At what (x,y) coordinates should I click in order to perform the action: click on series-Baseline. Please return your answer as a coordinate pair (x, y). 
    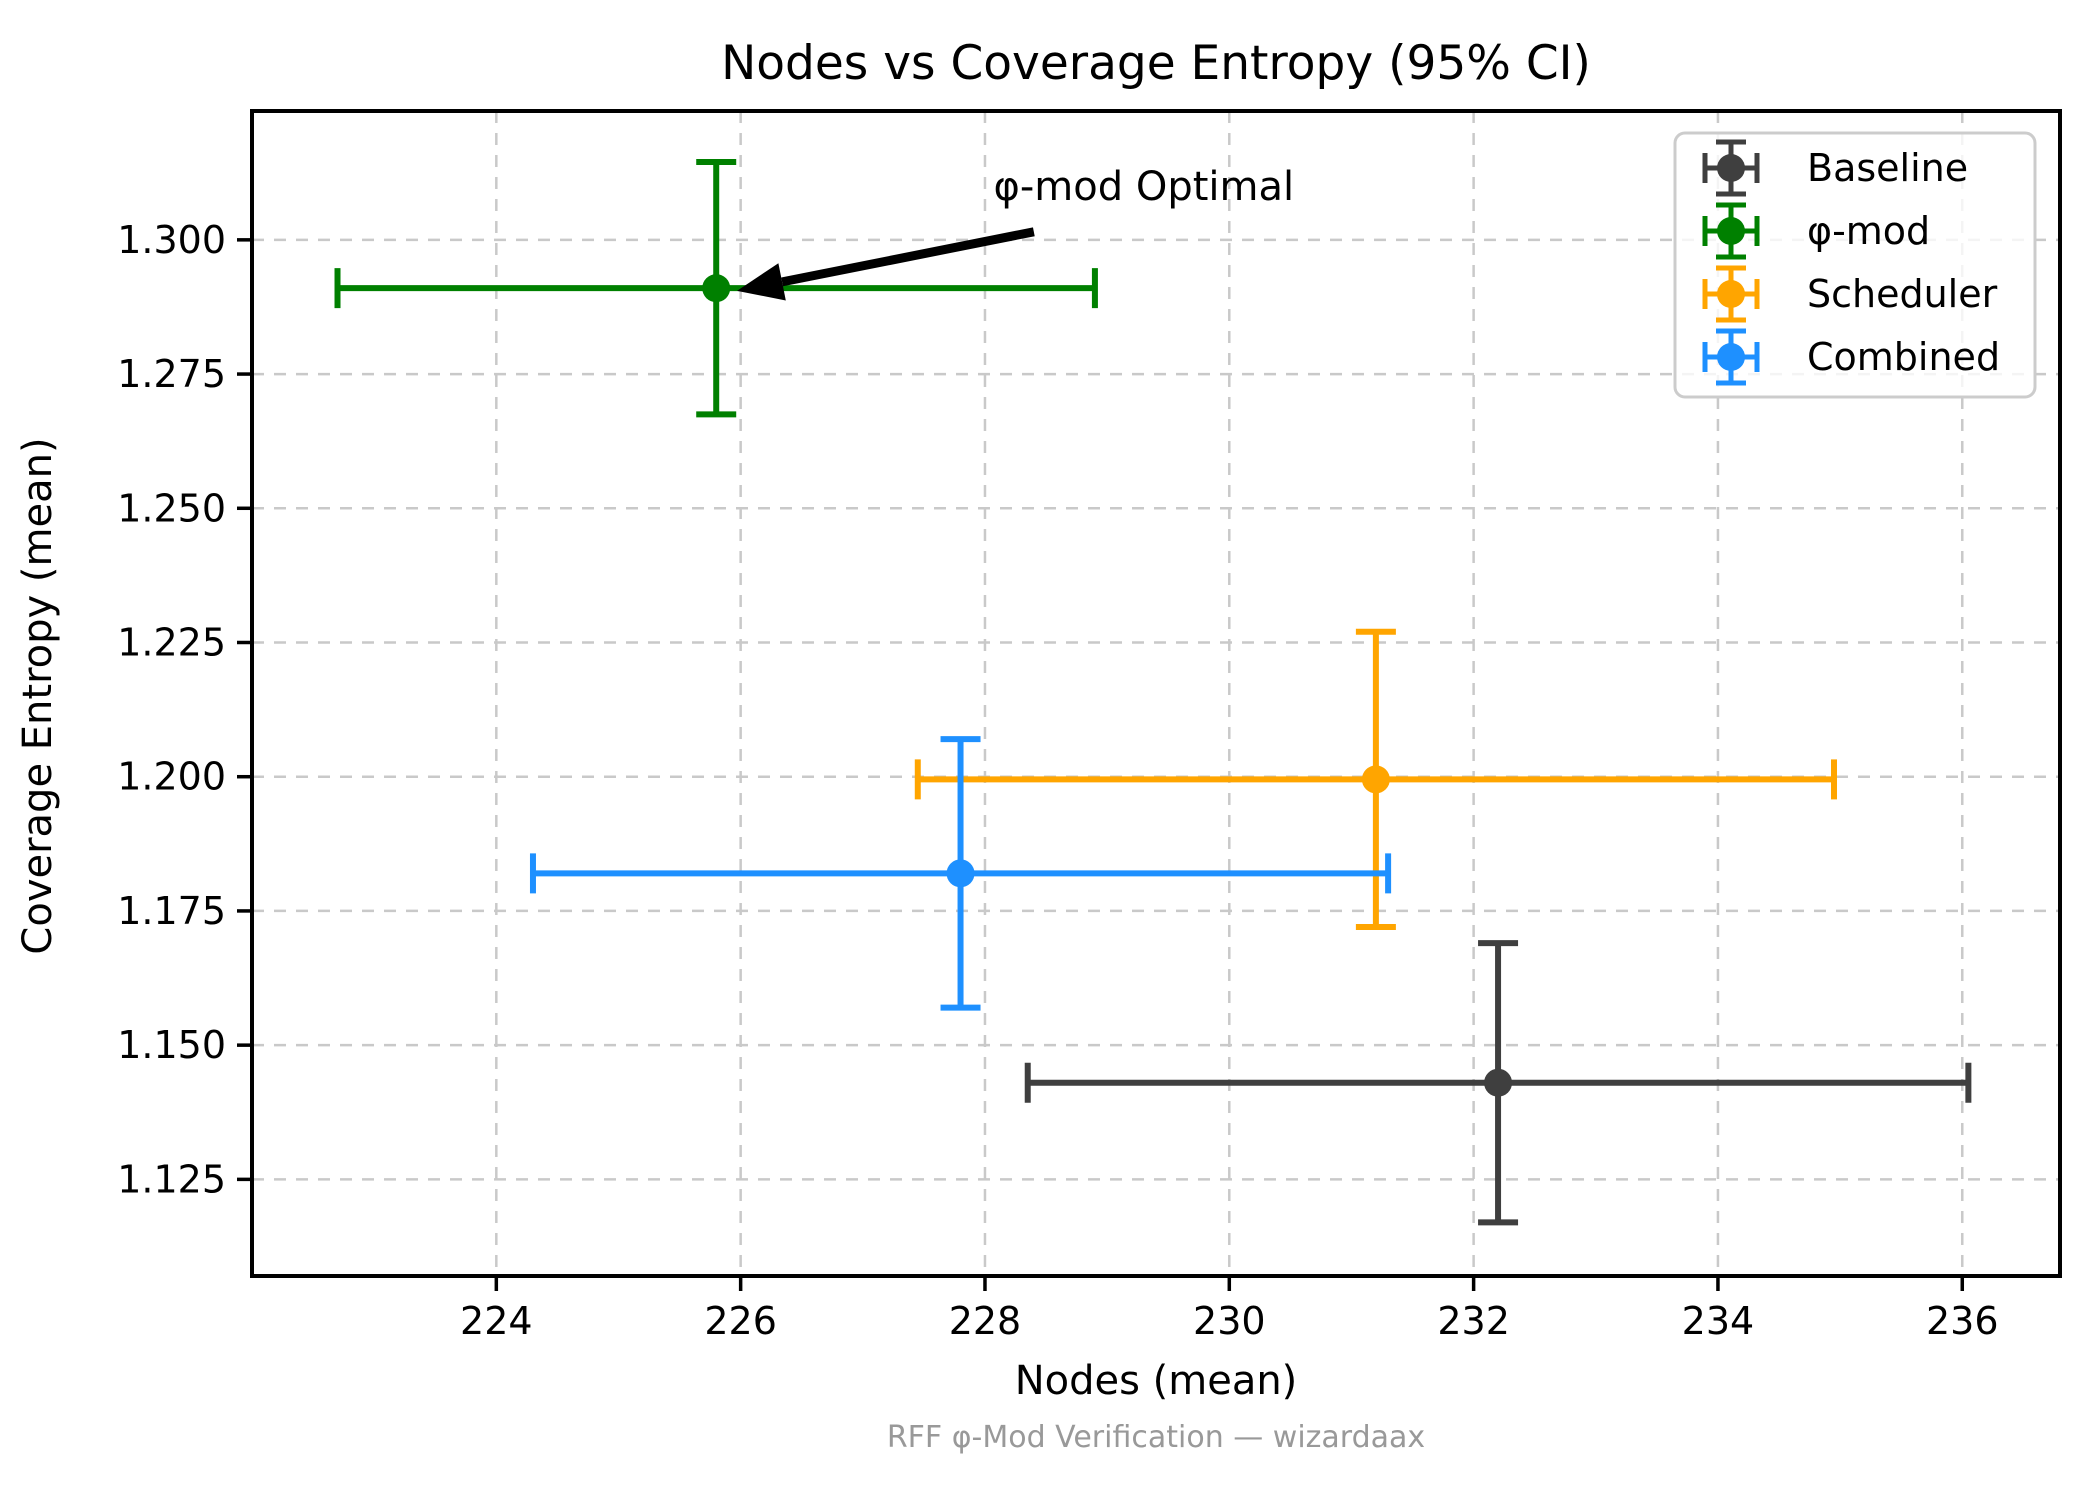
    Looking at the image, I should click on (1498, 1083).